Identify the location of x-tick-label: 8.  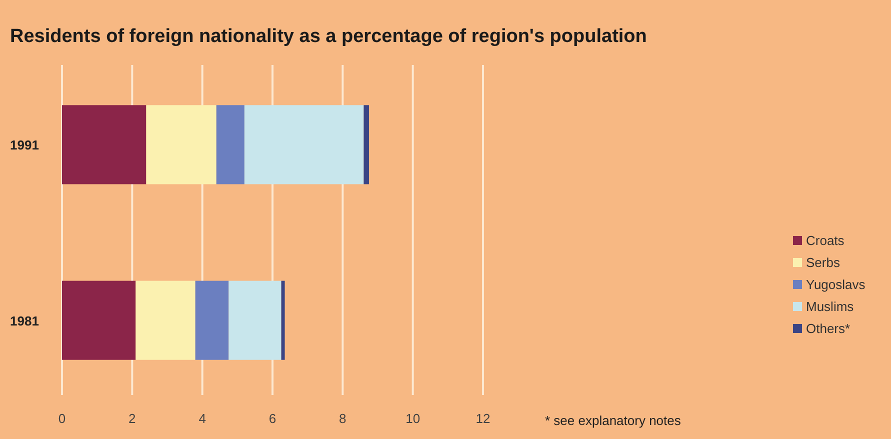
(342, 418).